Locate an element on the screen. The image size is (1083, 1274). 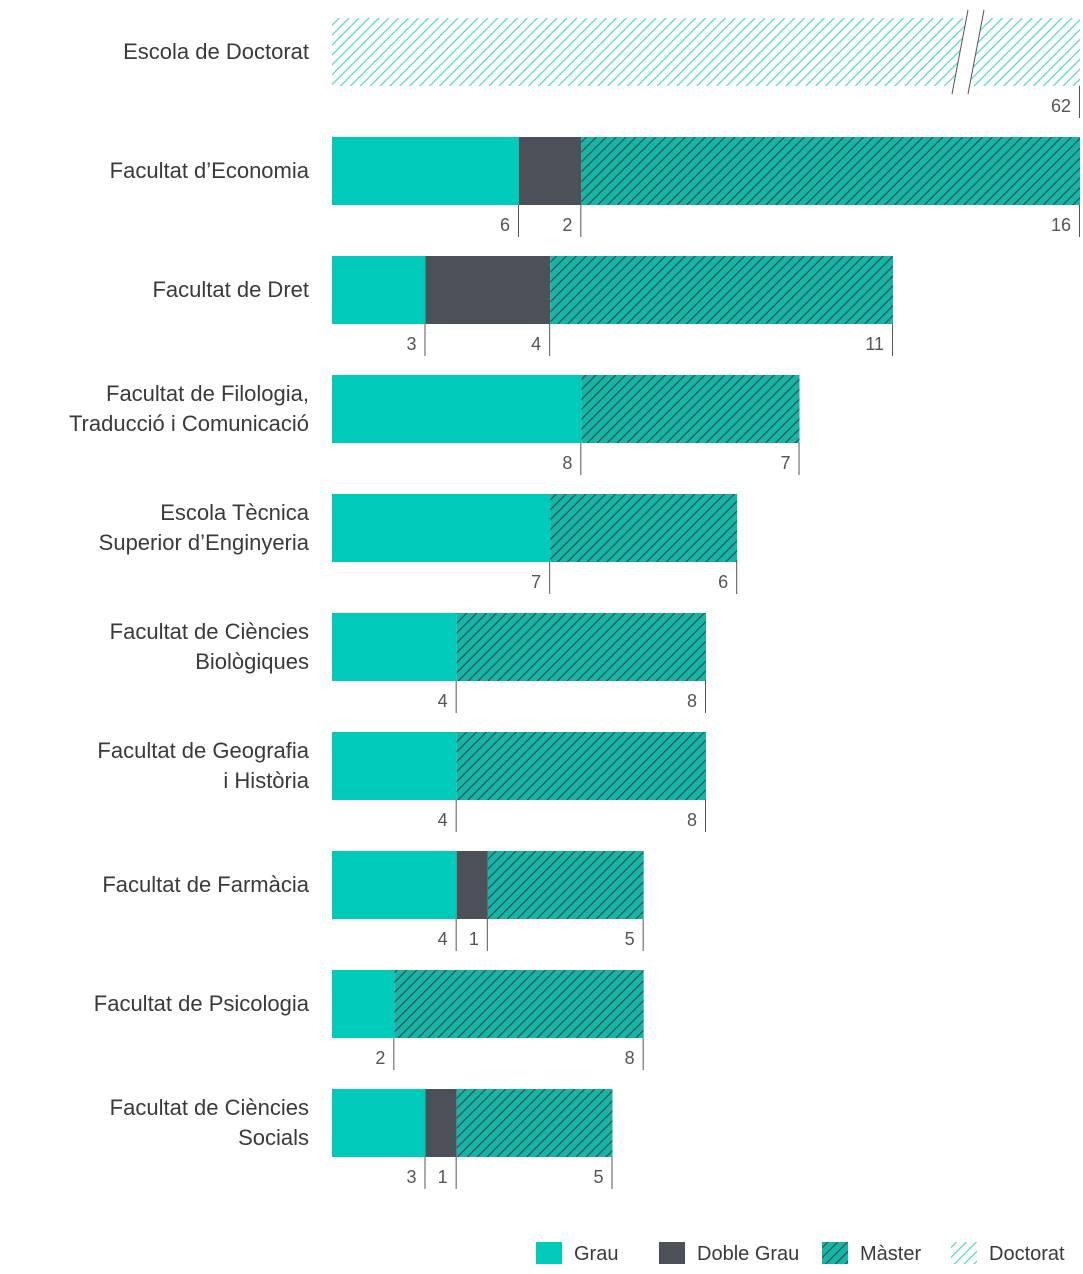
category-label: Facultat de Ciències Socials is located at coordinates (209, 1122).